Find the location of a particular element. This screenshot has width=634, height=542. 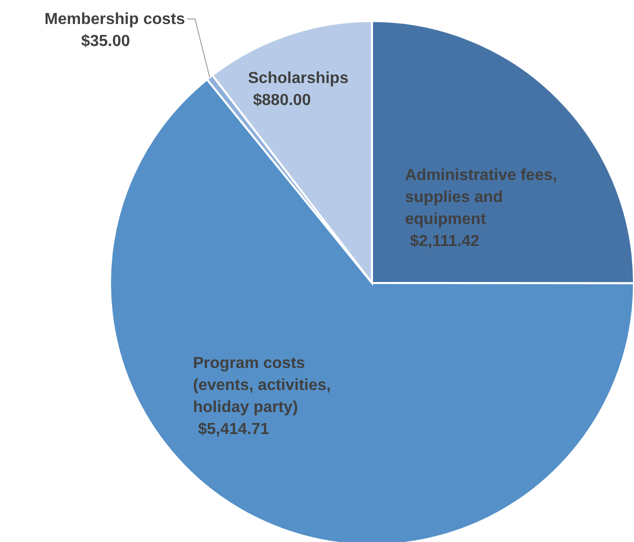

slice-label: Program costs (events, activities, holiday party) is located at coordinates (262, 385).